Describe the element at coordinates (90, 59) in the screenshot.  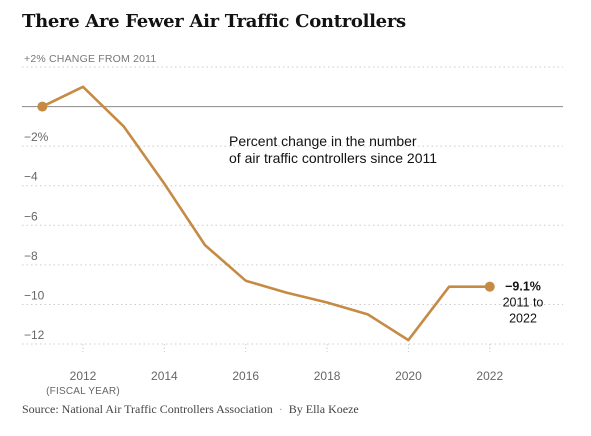
I see `y-tick-label: +2% CHANGE FROM 2011` at that location.